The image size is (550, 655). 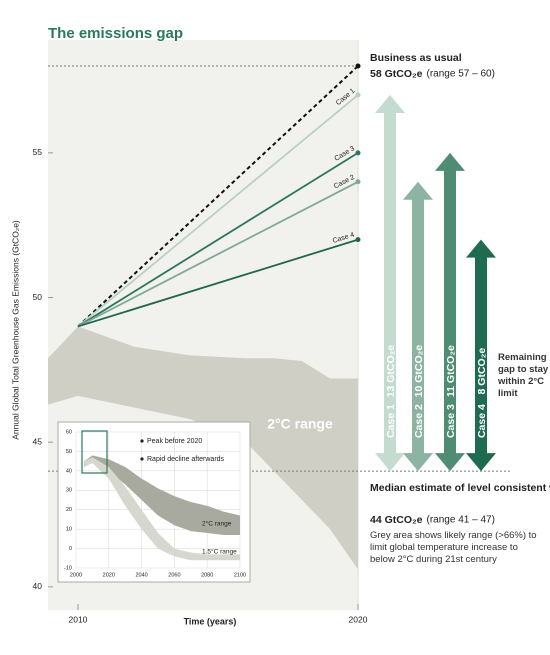 What do you see at coordinates (391, 371) in the screenshot?
I see `gap-value-label: 13 GtCO₂e` at bounding box center [391, 371].